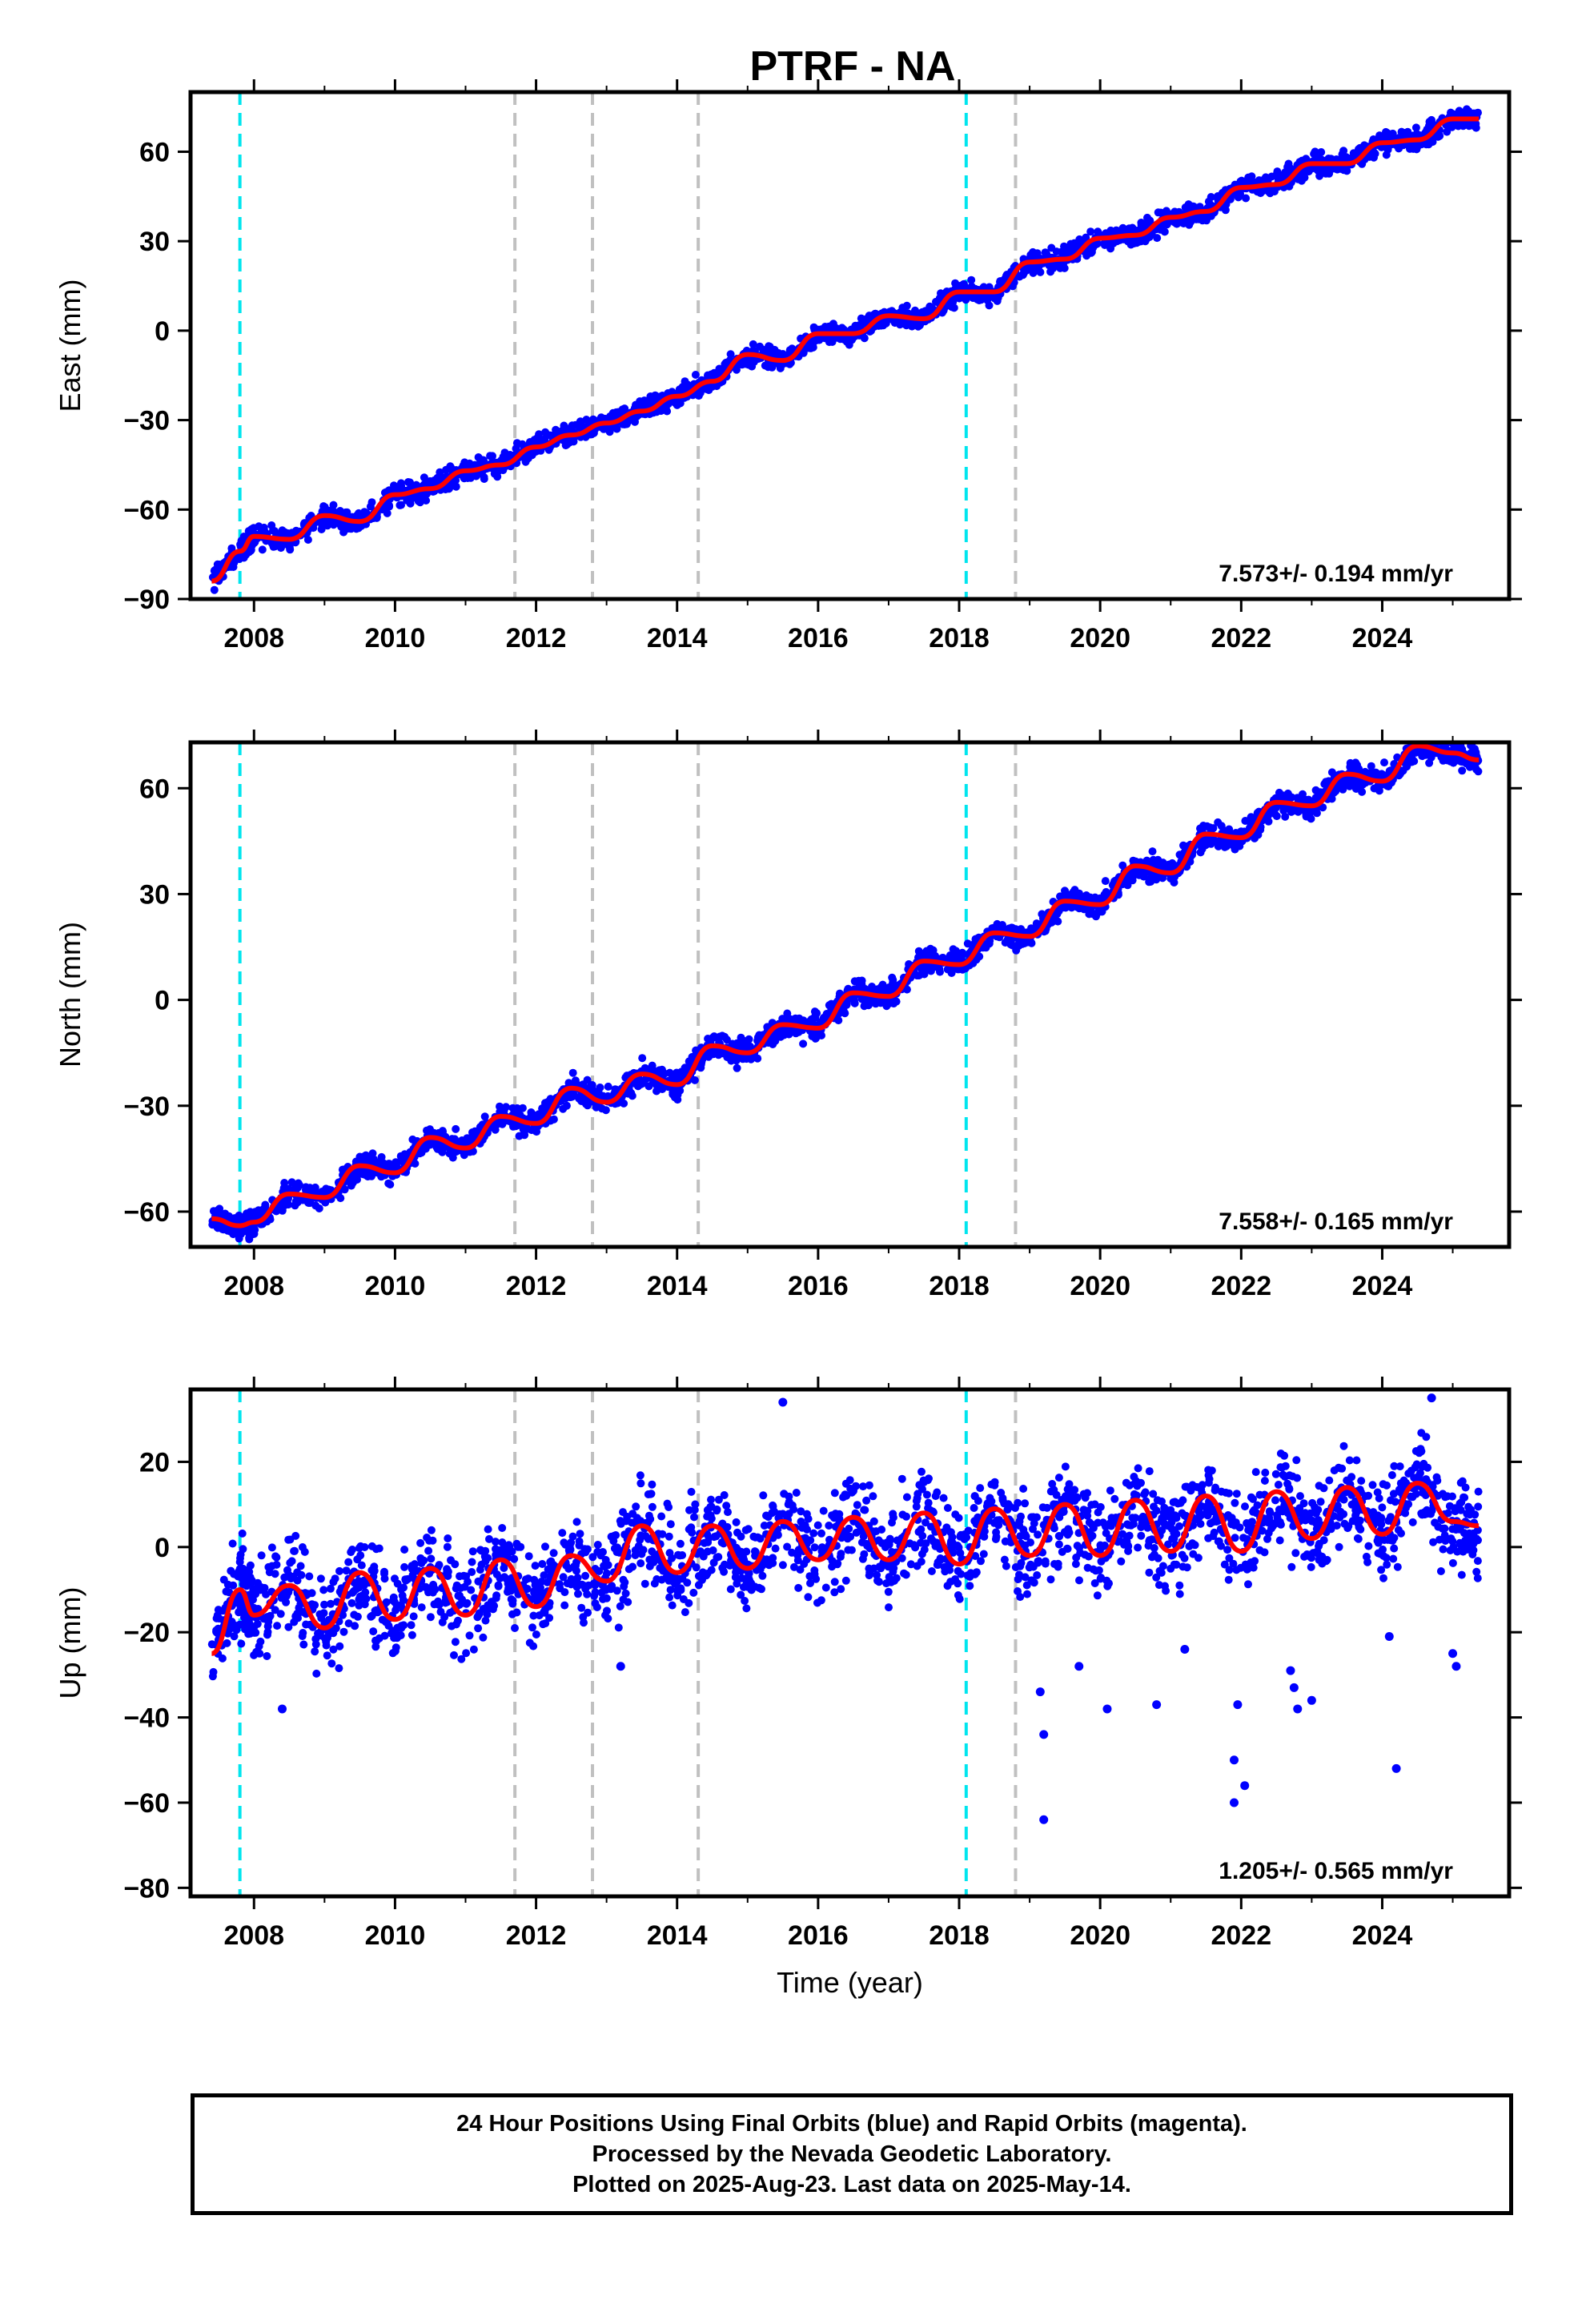  Describe the element at coordinates (146, 1212) in the screenshot. I see `y-tick-label: −60` at that location.